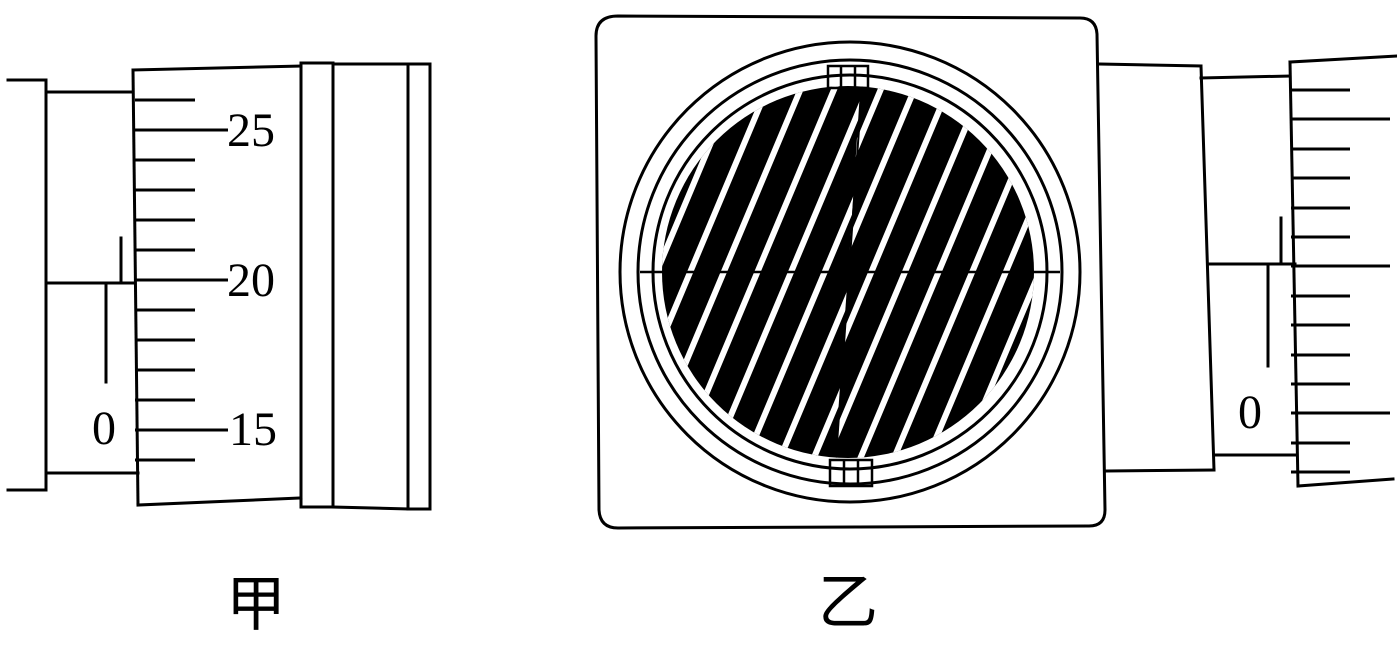  Describe the element at coordinates (251, 280) in the screenshot. I see `thimble-label-20: 20` at that location.